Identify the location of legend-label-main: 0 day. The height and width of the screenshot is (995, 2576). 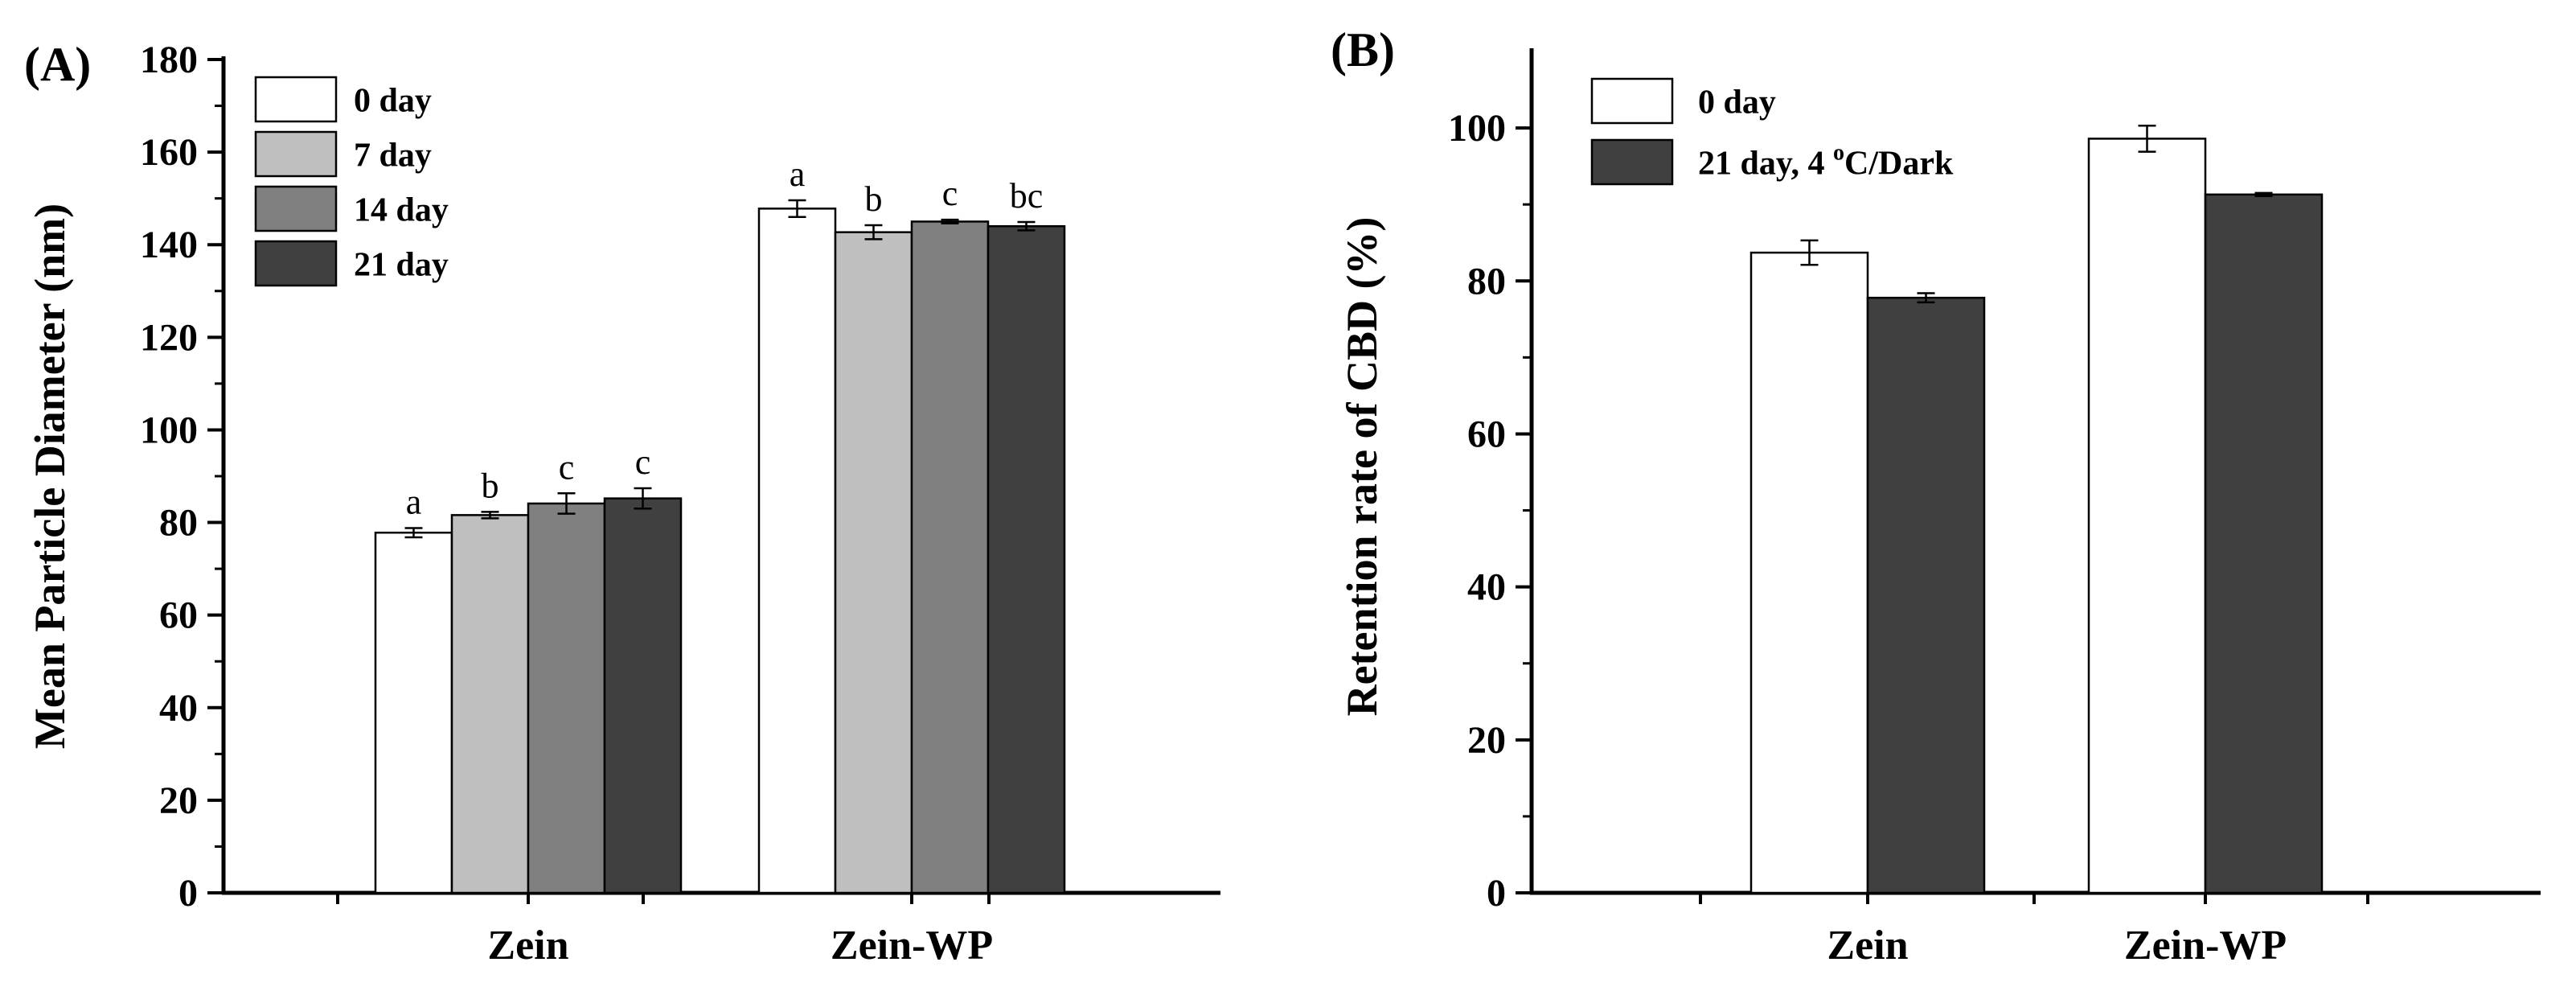
(1737, 102).